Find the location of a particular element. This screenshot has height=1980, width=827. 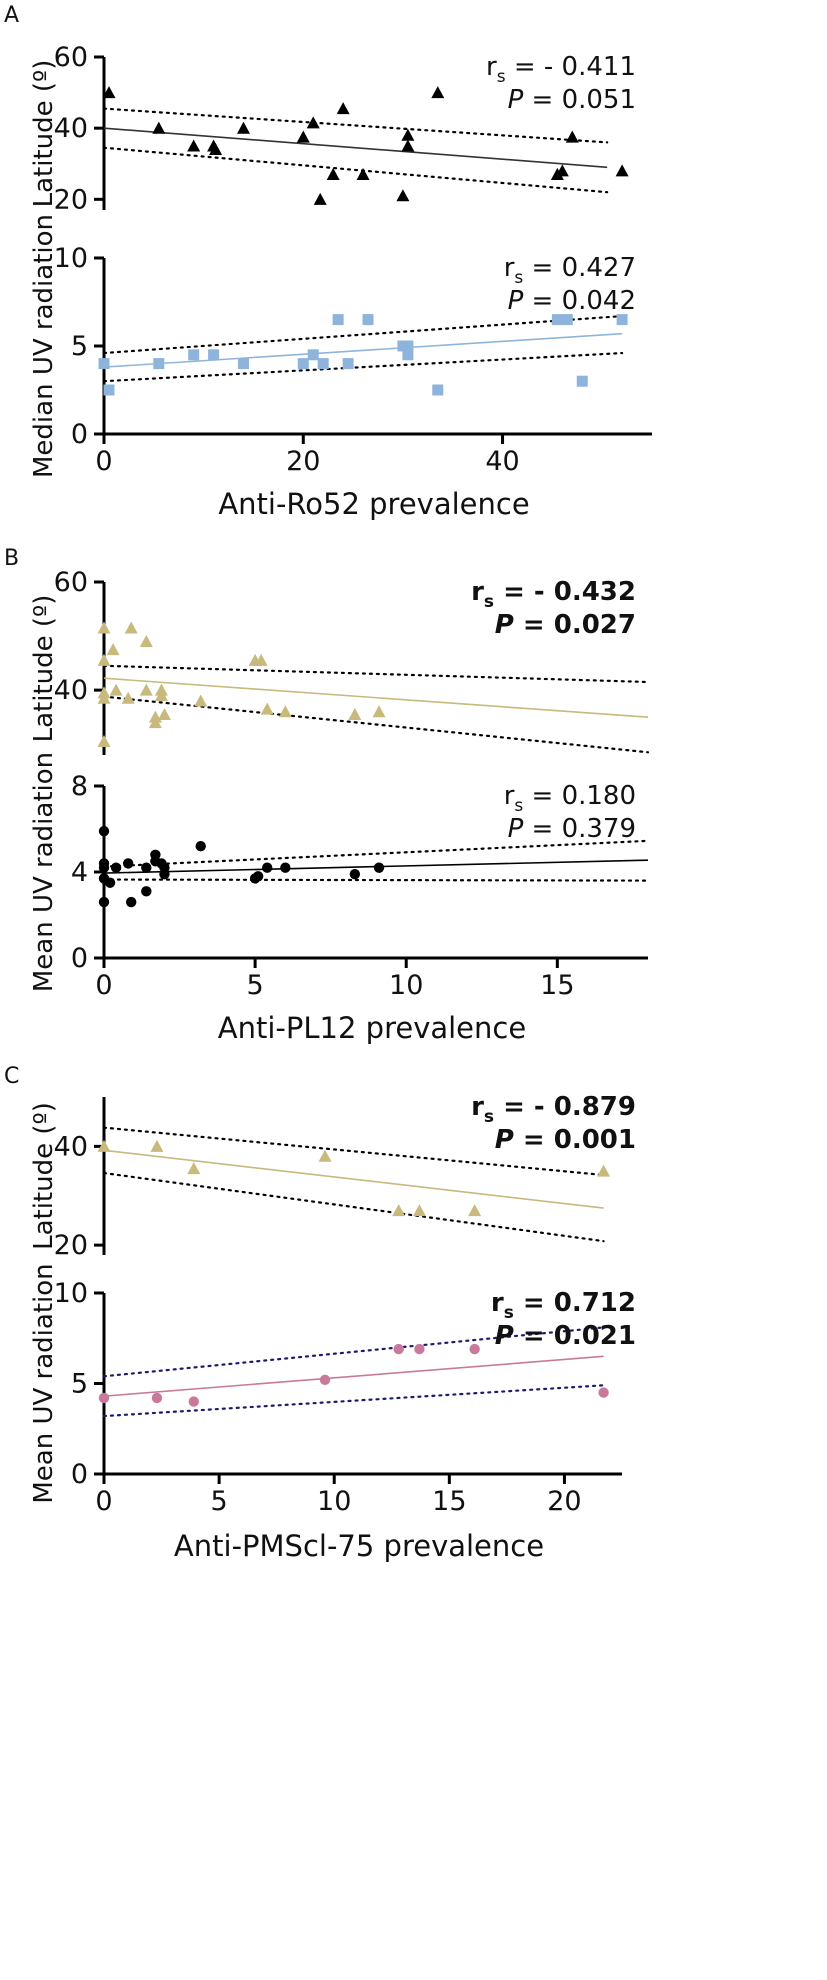

stat-p: P = 0.021 is located at coordinates (565, 1336).